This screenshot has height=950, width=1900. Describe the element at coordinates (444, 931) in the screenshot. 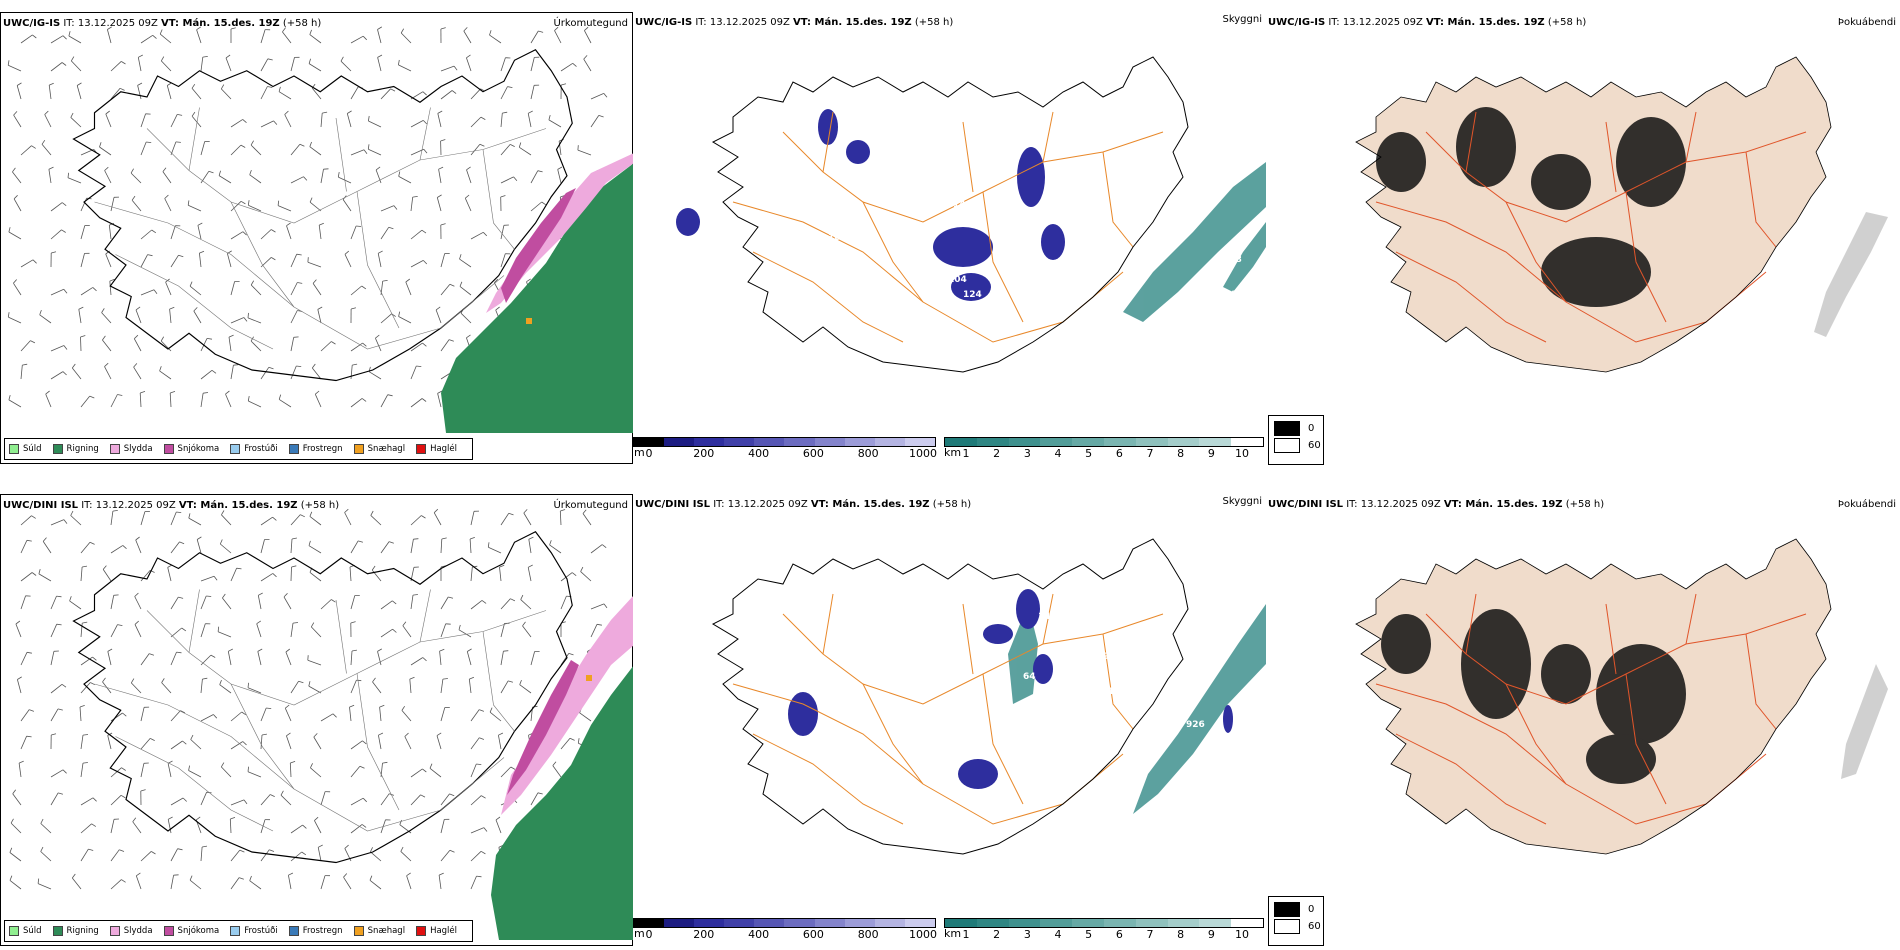

I see `legend-label: Haglél` at that location.